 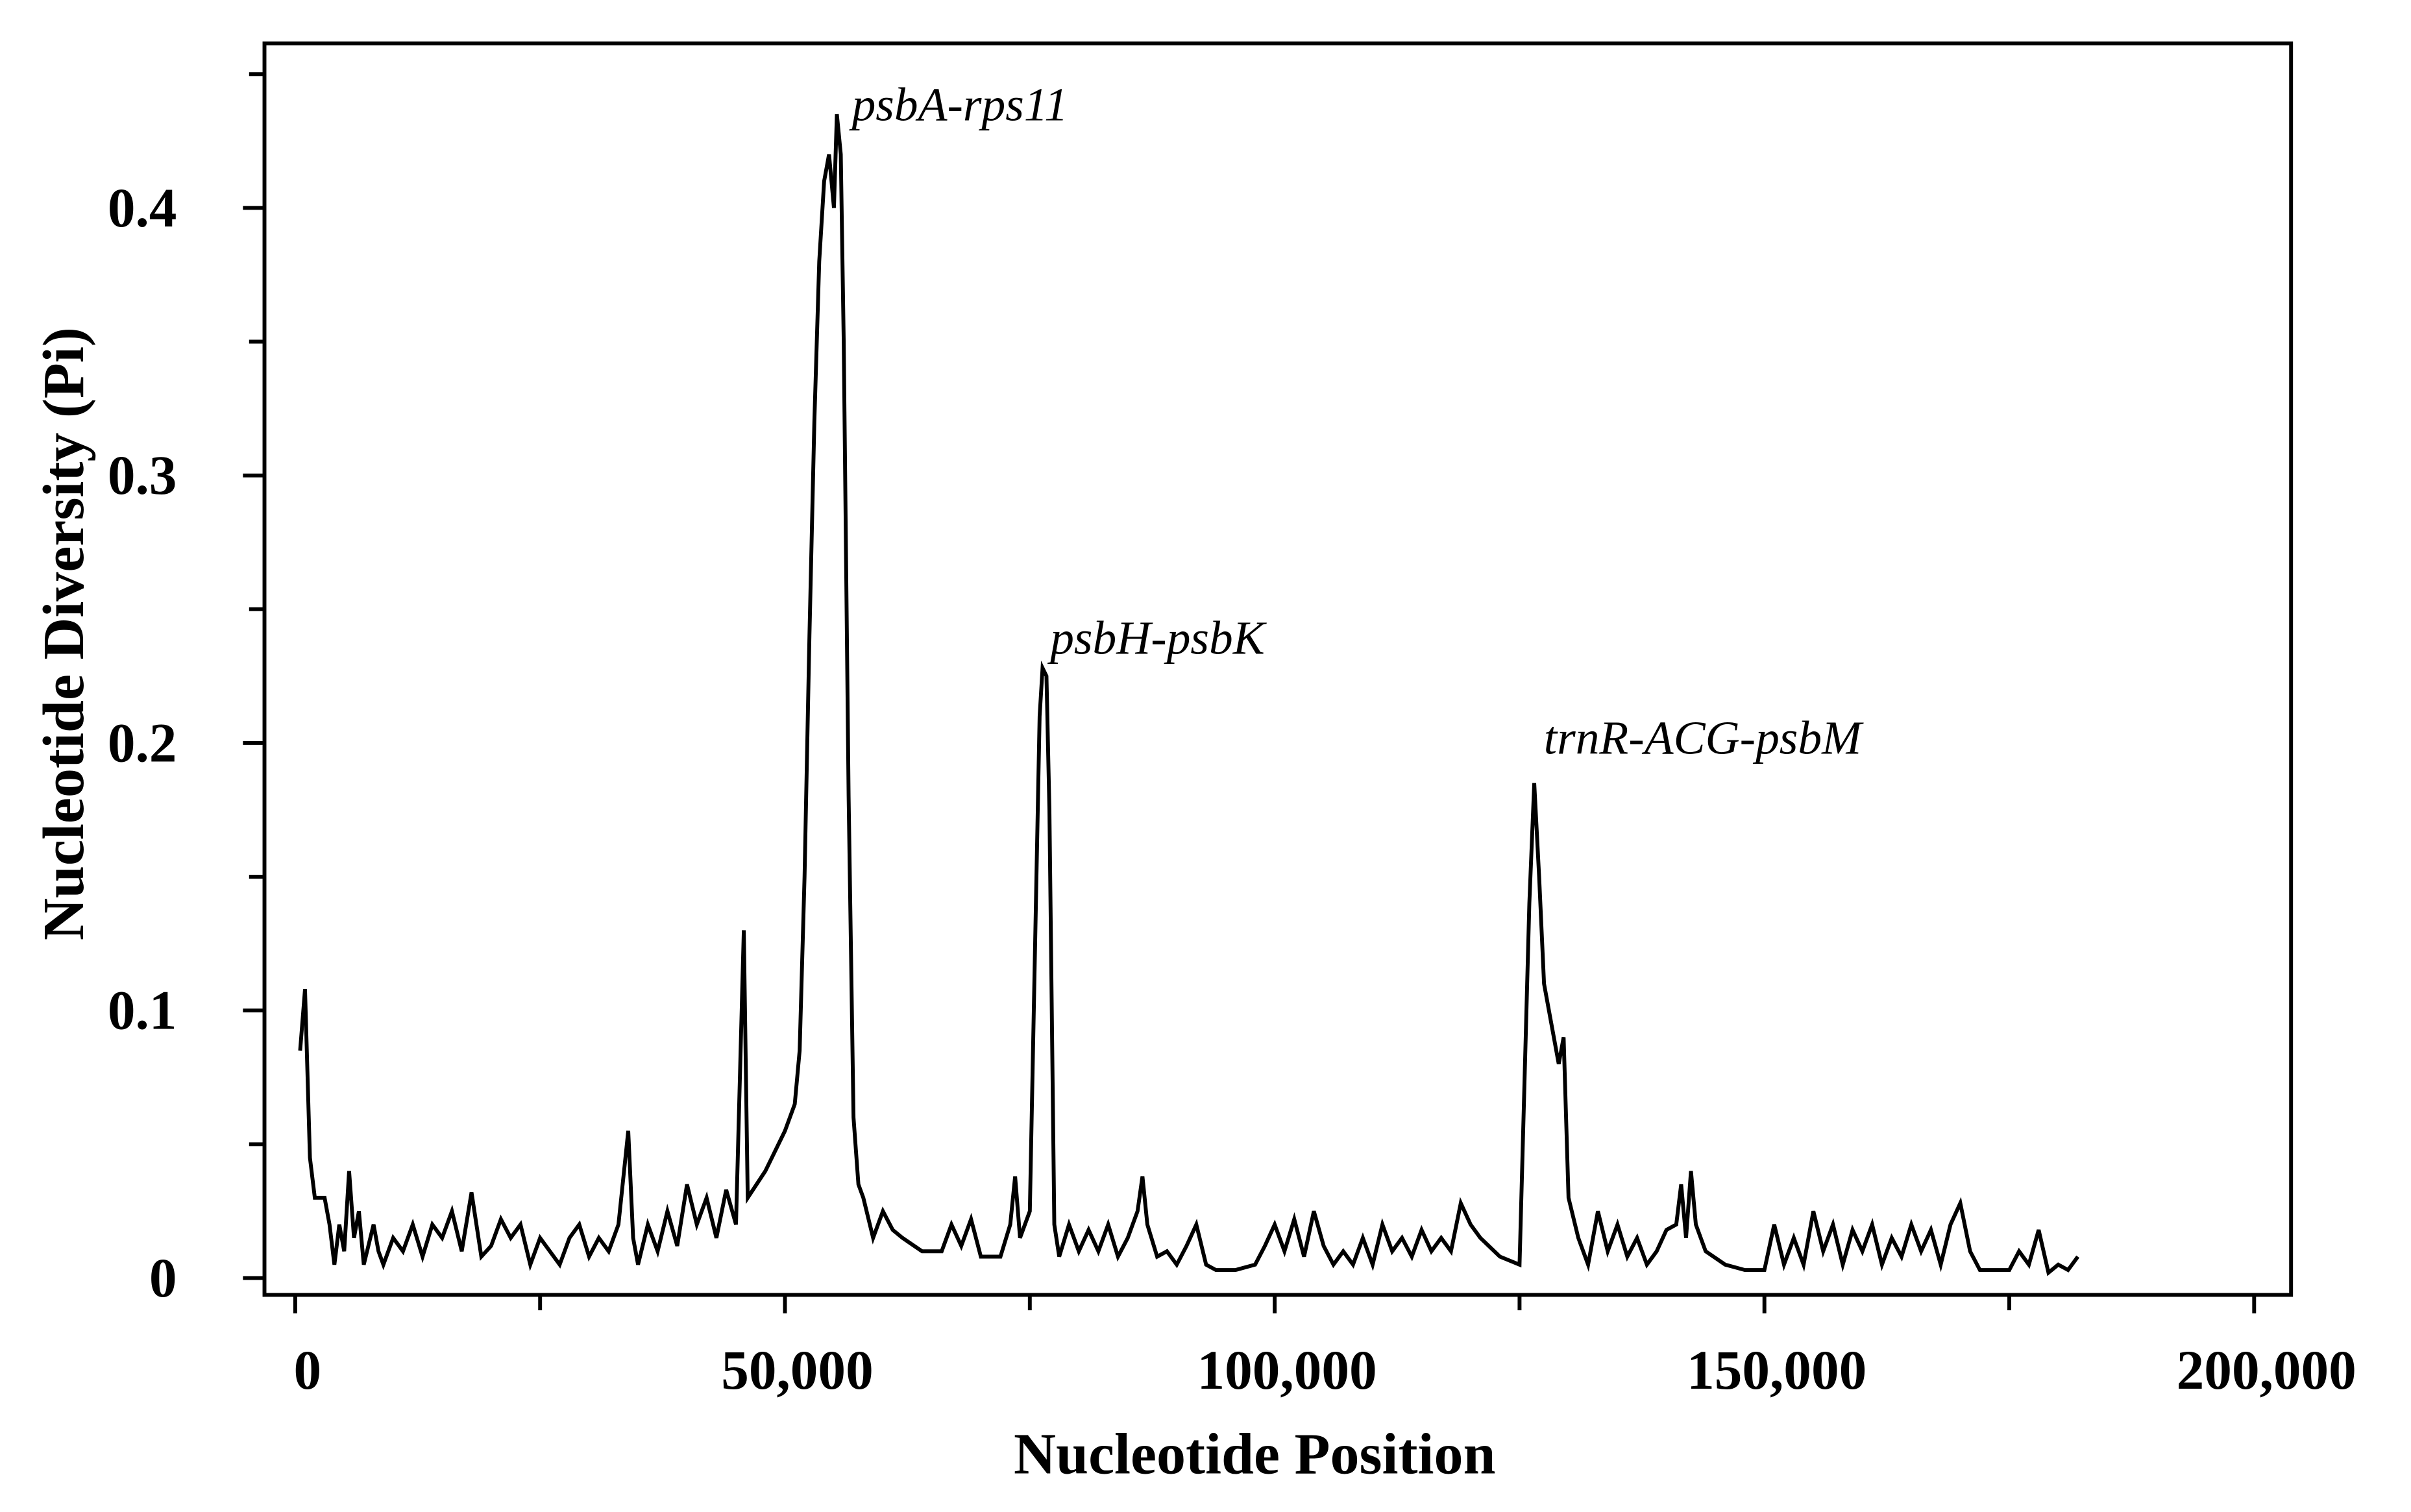 What do you see at coordinates (64, 633) in the screenshot?
I see `y-axis-title: Nucleotide Diversity (Pi)` at bounding box center [64, 633].